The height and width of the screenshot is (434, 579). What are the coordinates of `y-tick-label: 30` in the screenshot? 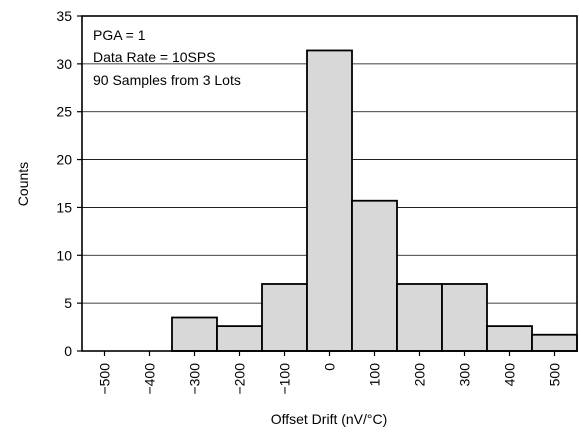 It's located at (64, 64).